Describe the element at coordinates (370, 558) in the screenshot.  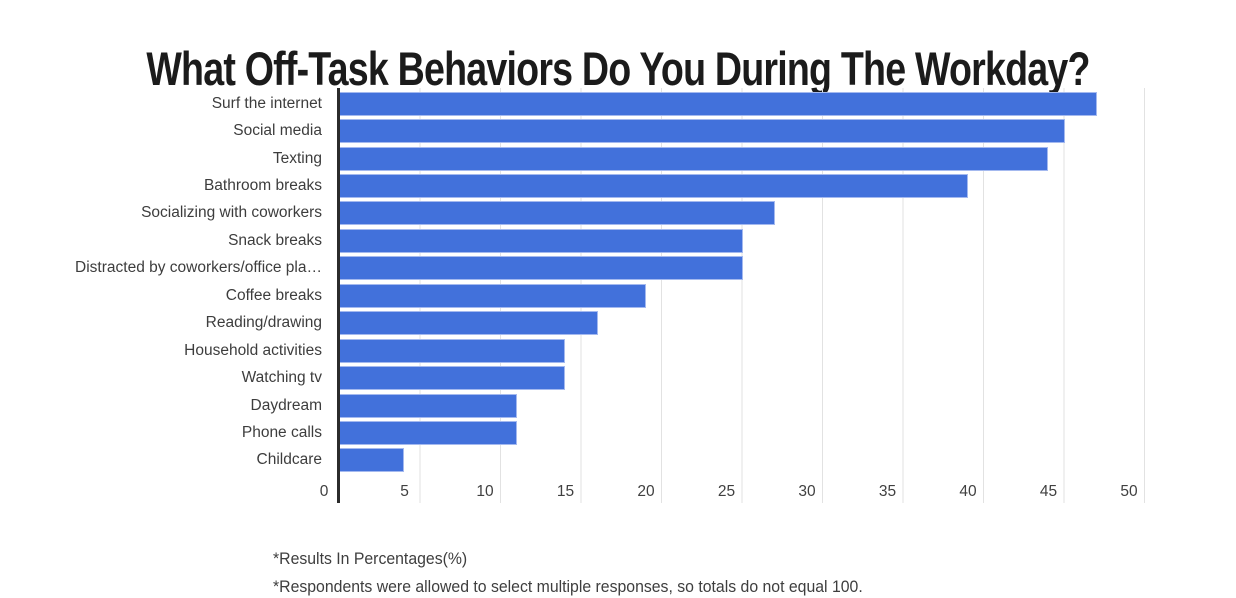
I see `footnote-line: *Results In Percentages(%)` at that location.